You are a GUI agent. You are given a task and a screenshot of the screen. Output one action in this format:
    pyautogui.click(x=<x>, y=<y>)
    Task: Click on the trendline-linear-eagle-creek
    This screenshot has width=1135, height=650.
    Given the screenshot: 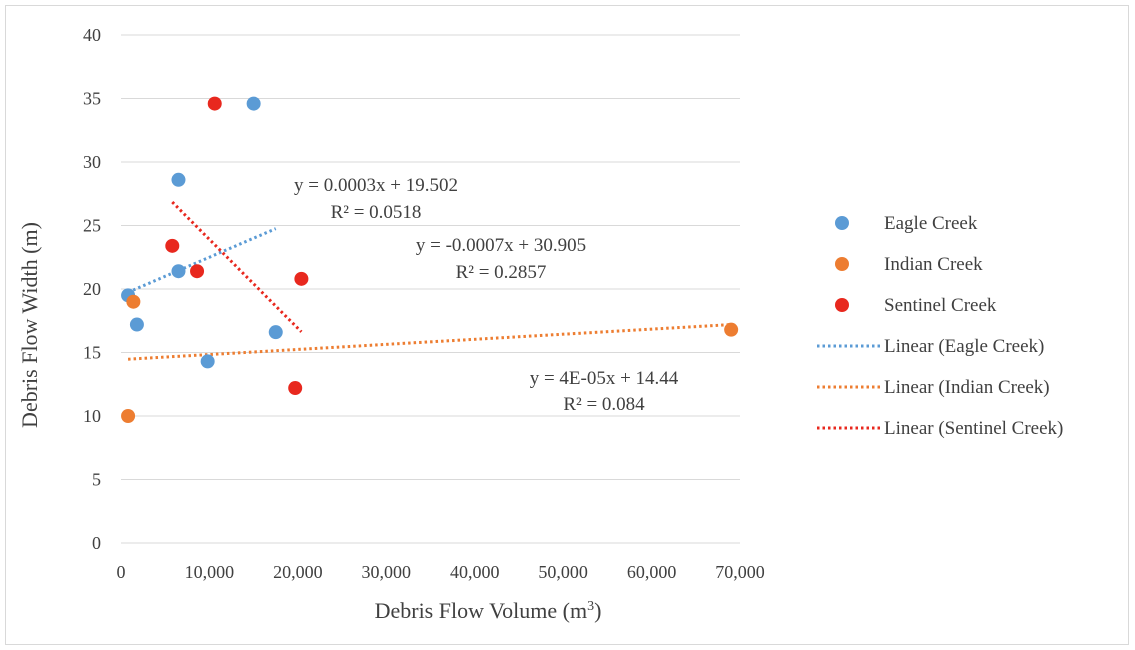 What is the action you would take?
    pyautogui.click(x=202, y=260)
    